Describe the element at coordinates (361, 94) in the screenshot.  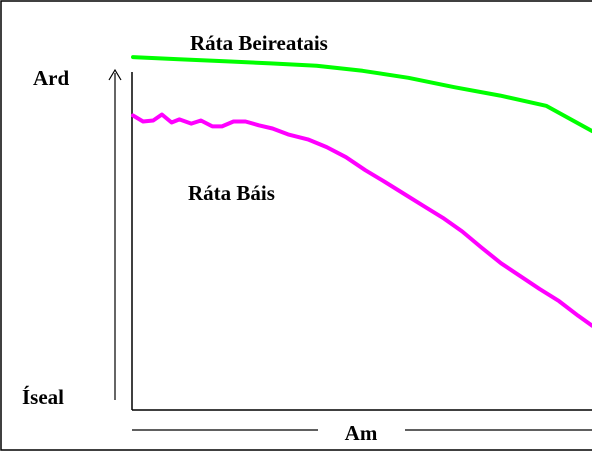
I see `series-line-birth-rate` at that location.